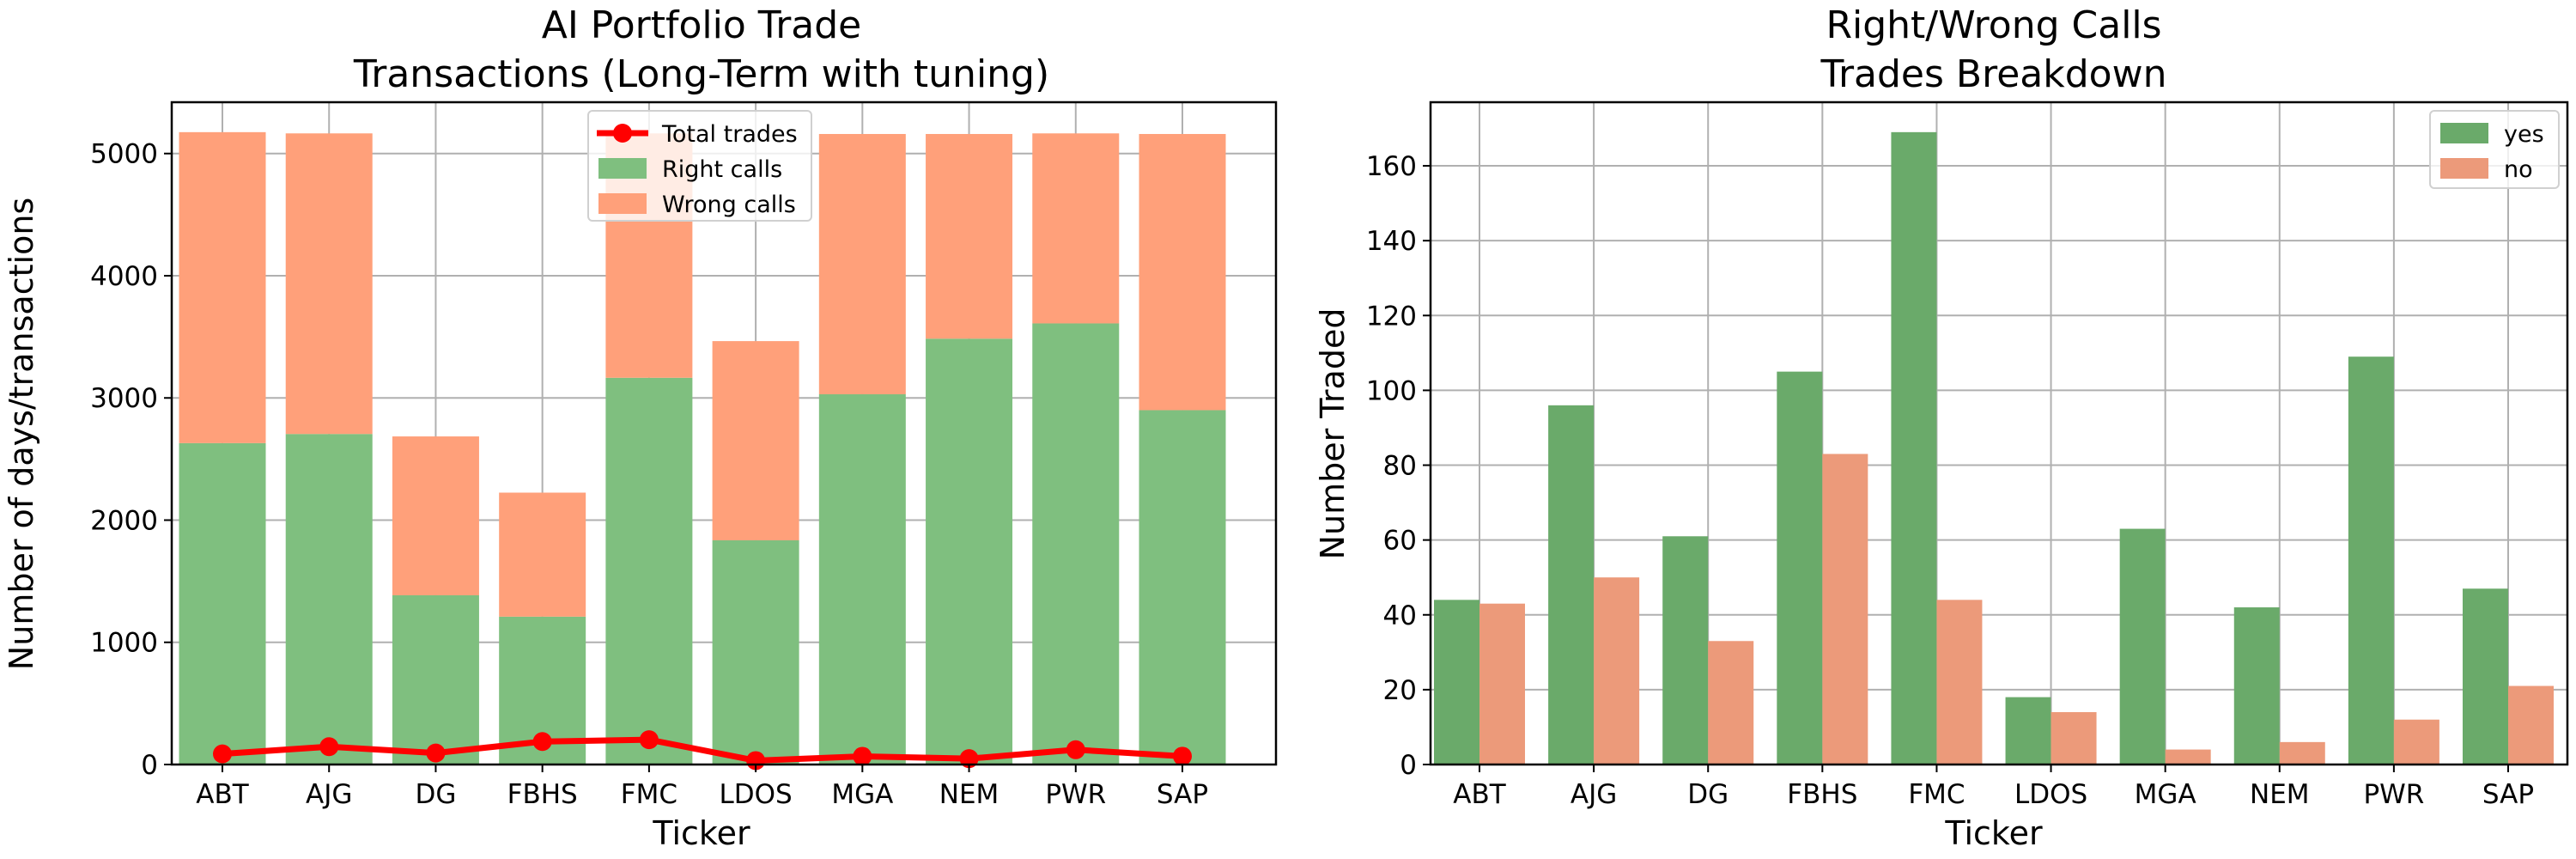  Describe the element at coordinates (2485, 676) in the screenshot. I see `bar-yes-sap` at that location.